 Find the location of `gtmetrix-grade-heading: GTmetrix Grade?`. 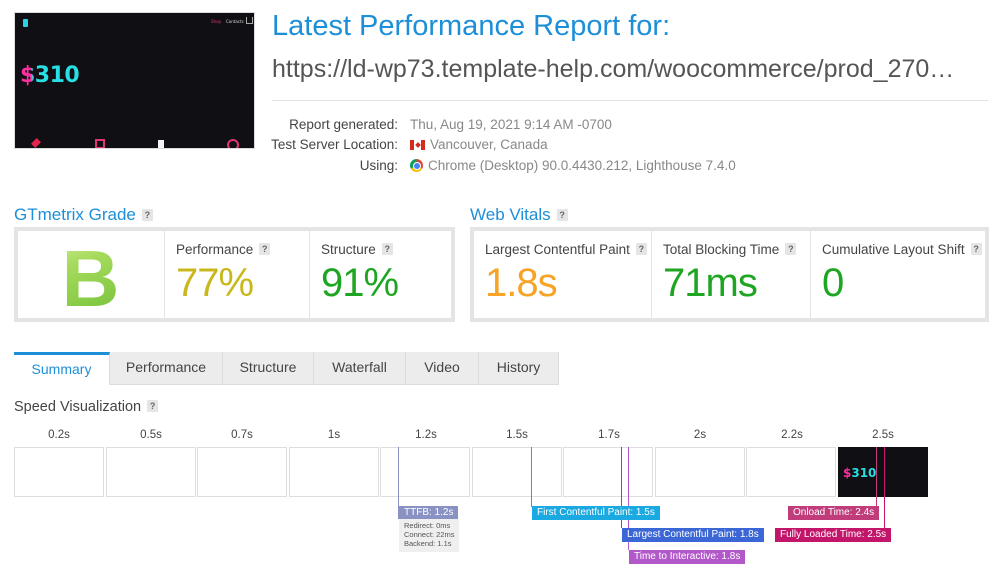

gtmetrix-grade-heading: GTmetrix Grade? is located at coordinates (83, 215).